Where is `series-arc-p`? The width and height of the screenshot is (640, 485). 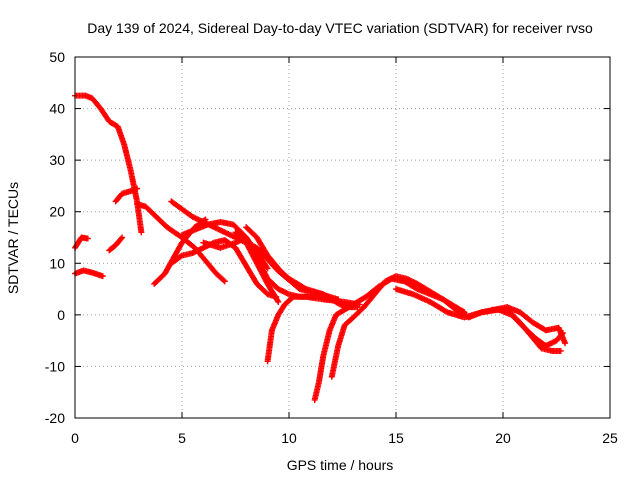 series-arc-p is located at coordinates (448, 326).